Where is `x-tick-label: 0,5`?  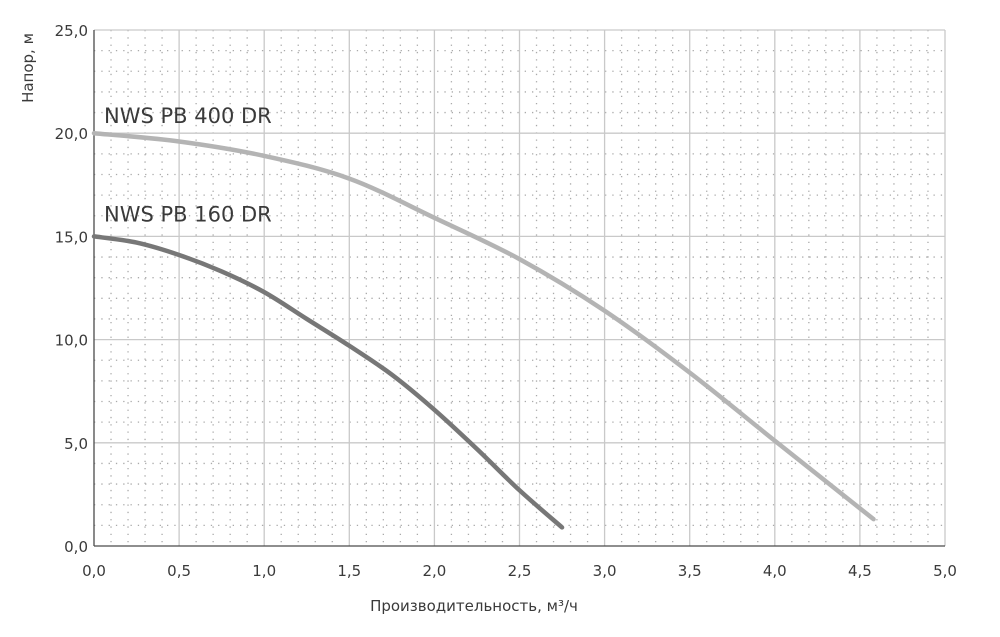 x-tick-label: 0,5 is located at coordinates (179, 571).